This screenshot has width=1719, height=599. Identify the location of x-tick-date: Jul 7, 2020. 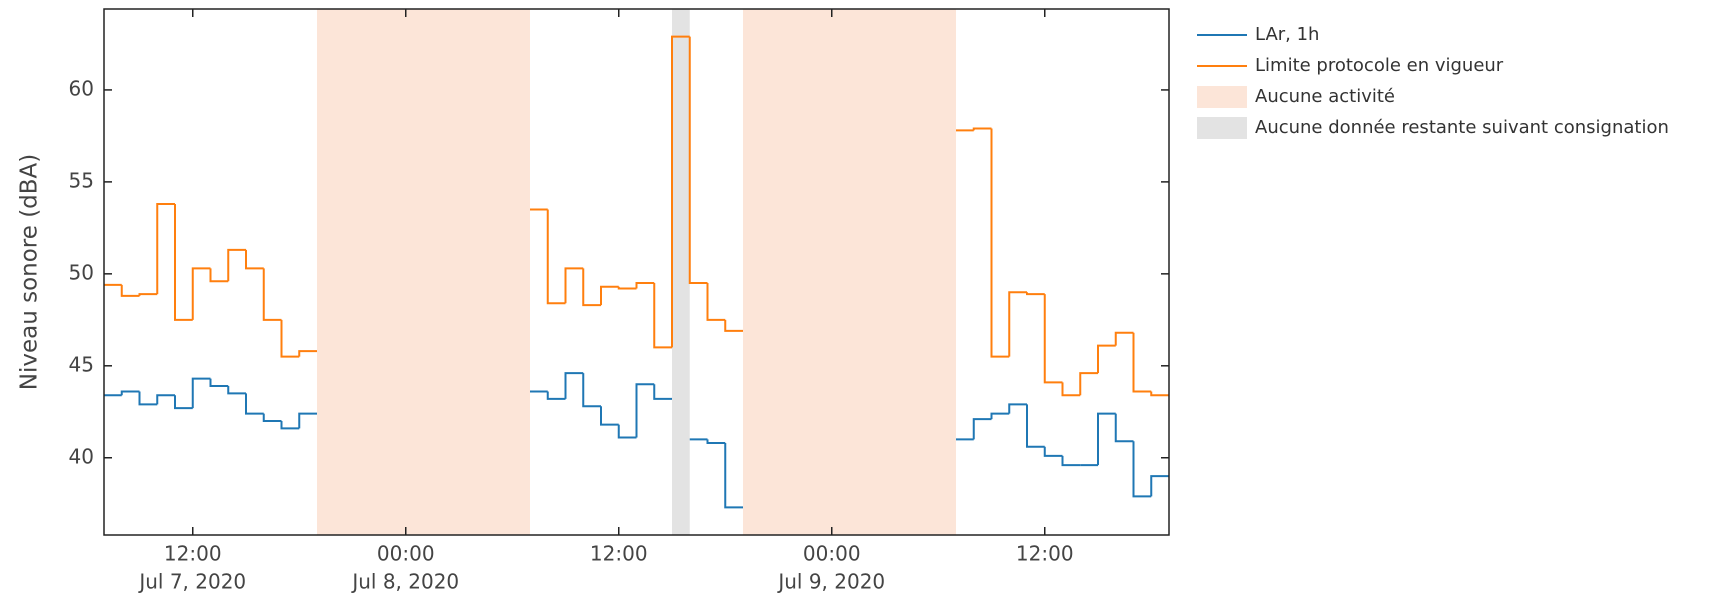
(191, 582).